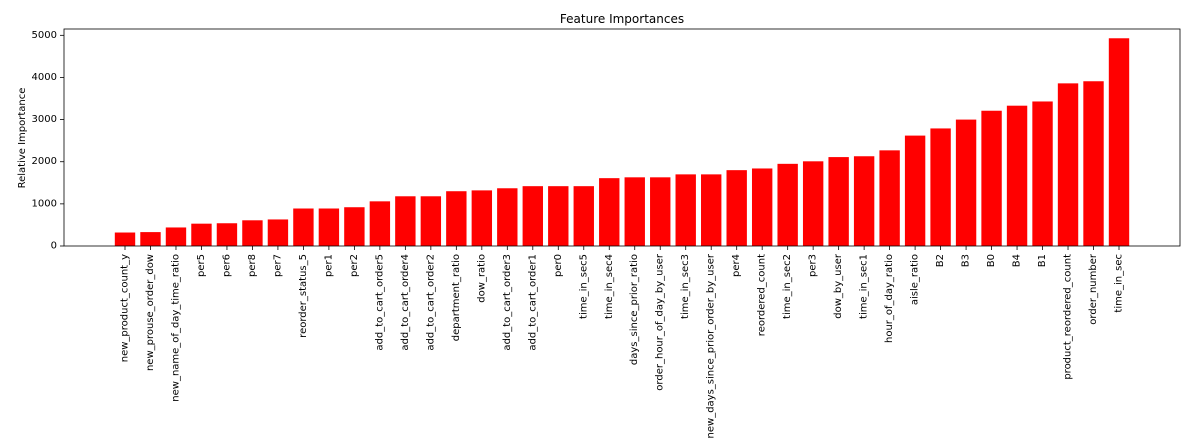 Image resolution: width=1187 pixels, height=446 pixels. Describe the element at coordinates (150, 312) in the screenshot. I see `x-tick-label: new_prouse_order_dow` at that location.